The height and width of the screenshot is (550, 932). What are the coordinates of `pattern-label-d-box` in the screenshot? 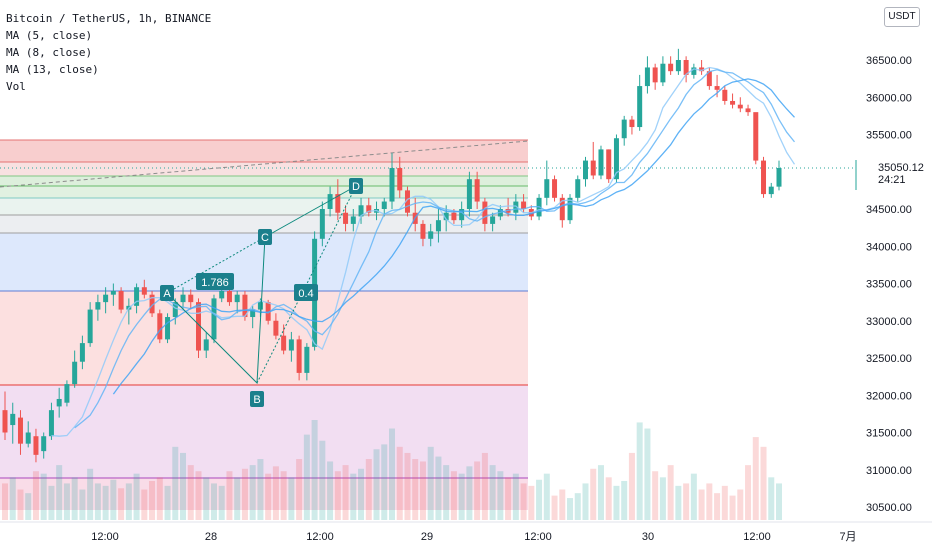 It's located at (356, 186).